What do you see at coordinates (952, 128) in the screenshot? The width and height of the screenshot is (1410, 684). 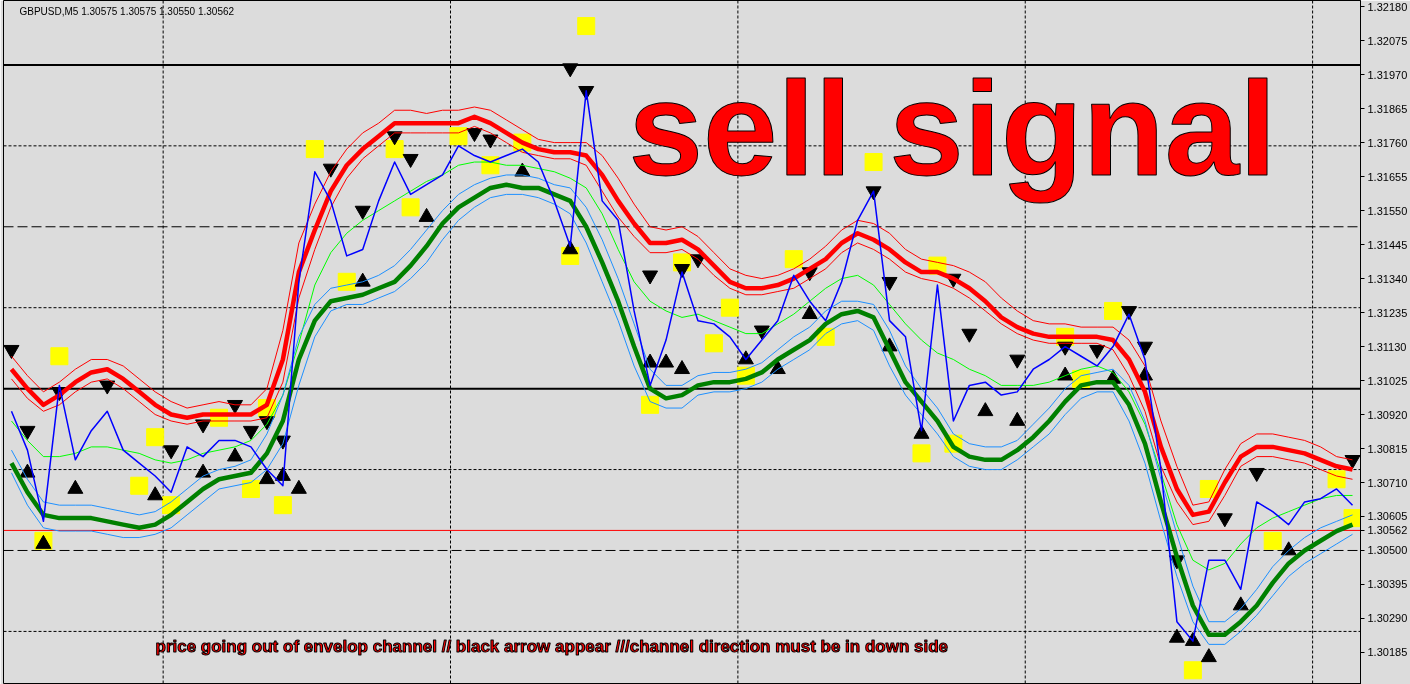 I see `annotation: sell signal` at bounding box center [952, 128].